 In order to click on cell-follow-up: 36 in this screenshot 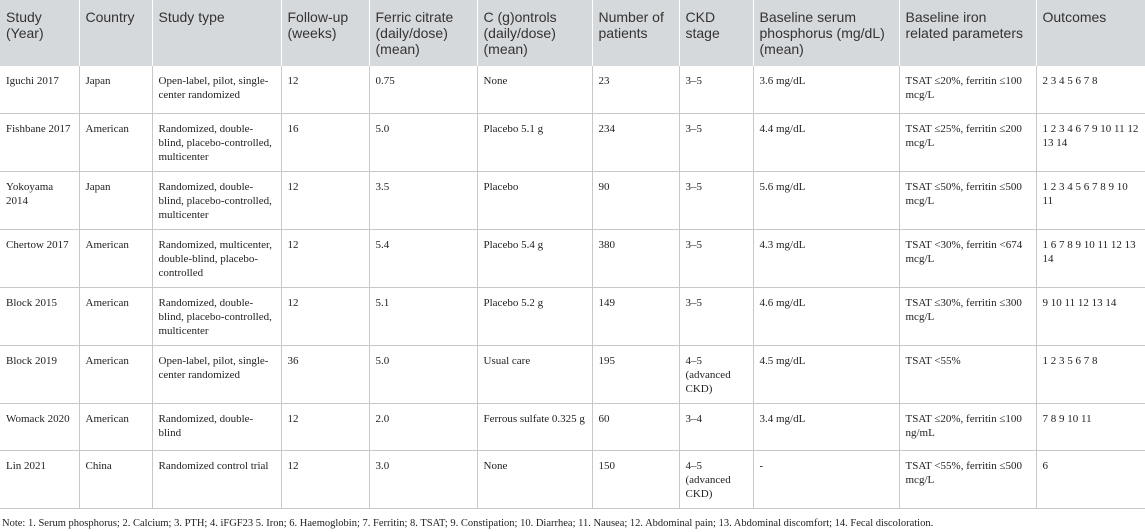, I will do `click(325, 374)`.